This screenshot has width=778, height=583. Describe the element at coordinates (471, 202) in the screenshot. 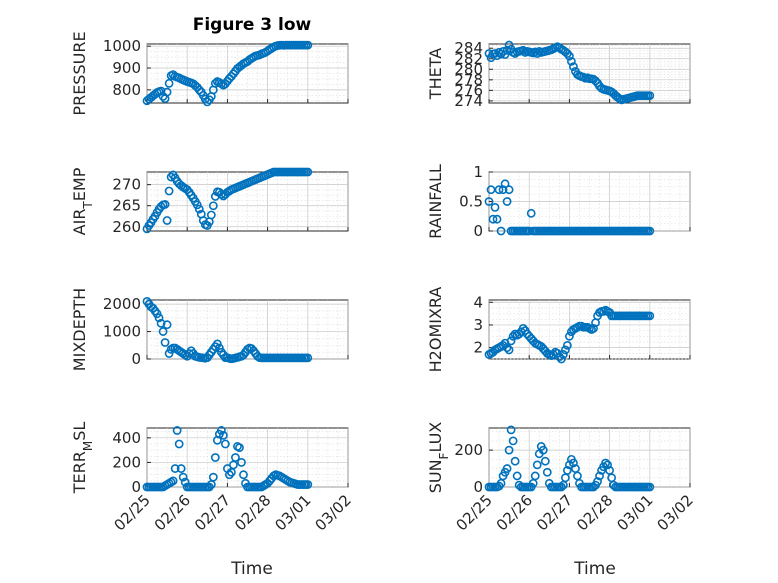

I see `y-tick-label: 0.5` at that location.